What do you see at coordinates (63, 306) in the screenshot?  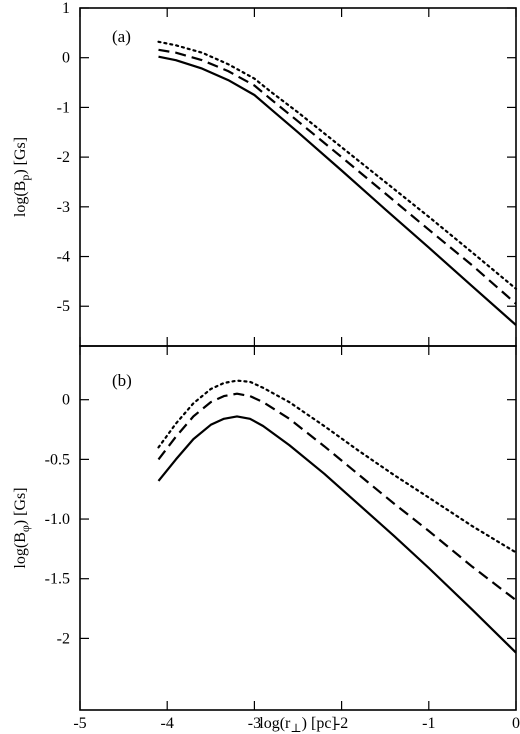 I see `panel-a-y-tick-label: -5` at bounding box center [63, 306].